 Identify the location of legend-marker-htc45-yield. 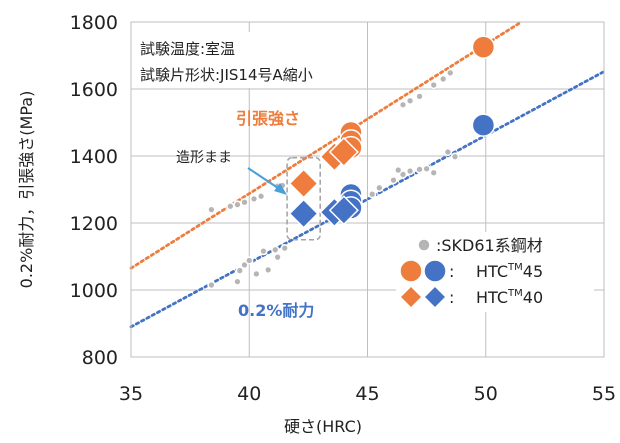
(435, 271).